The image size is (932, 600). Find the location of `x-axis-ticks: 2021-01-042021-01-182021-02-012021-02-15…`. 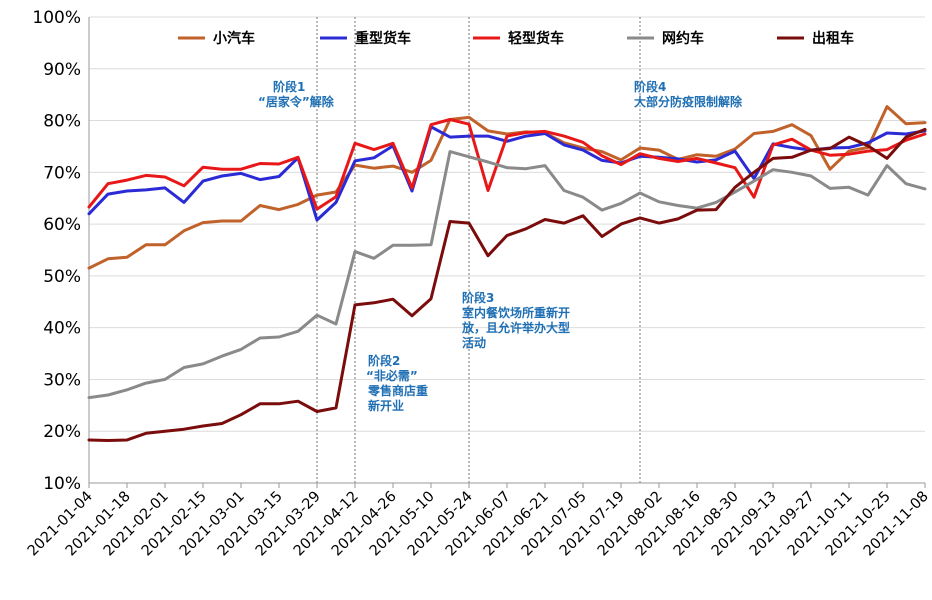

x-axis-ticks: 2021-01-042021-01-182021-02-012021-02-15… is located at coordinates (478, 521).